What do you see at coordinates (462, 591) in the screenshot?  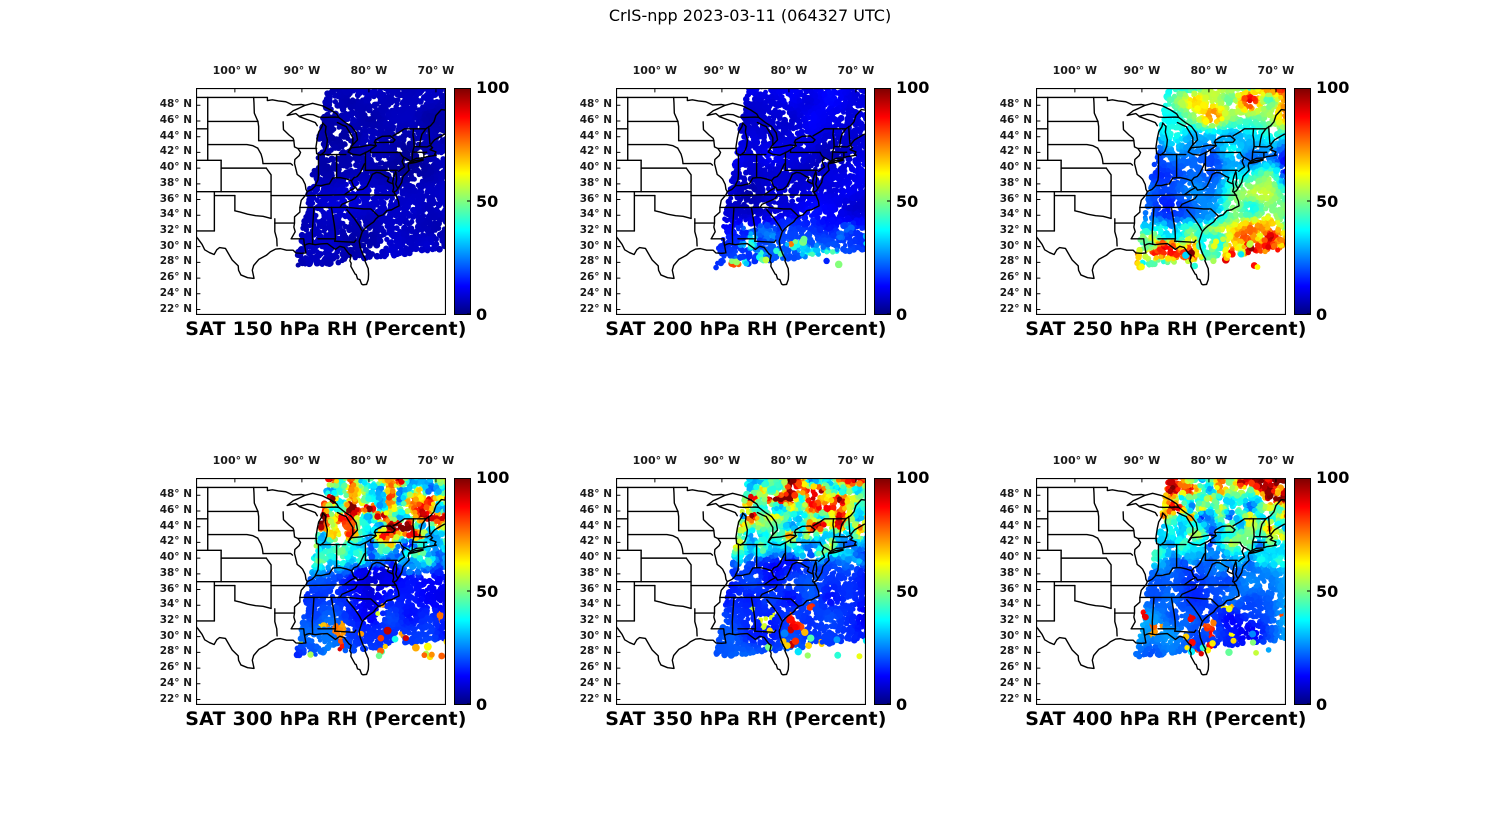 I see `colorbar-300hpa` at bounding box center [462, 591].